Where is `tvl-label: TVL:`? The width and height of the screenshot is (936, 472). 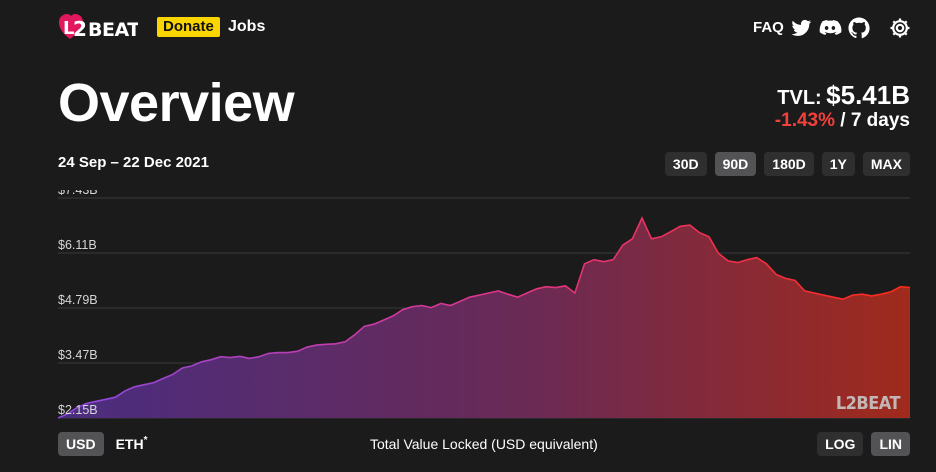 tvl-label: TVL: is located at coordinates (799, 98).